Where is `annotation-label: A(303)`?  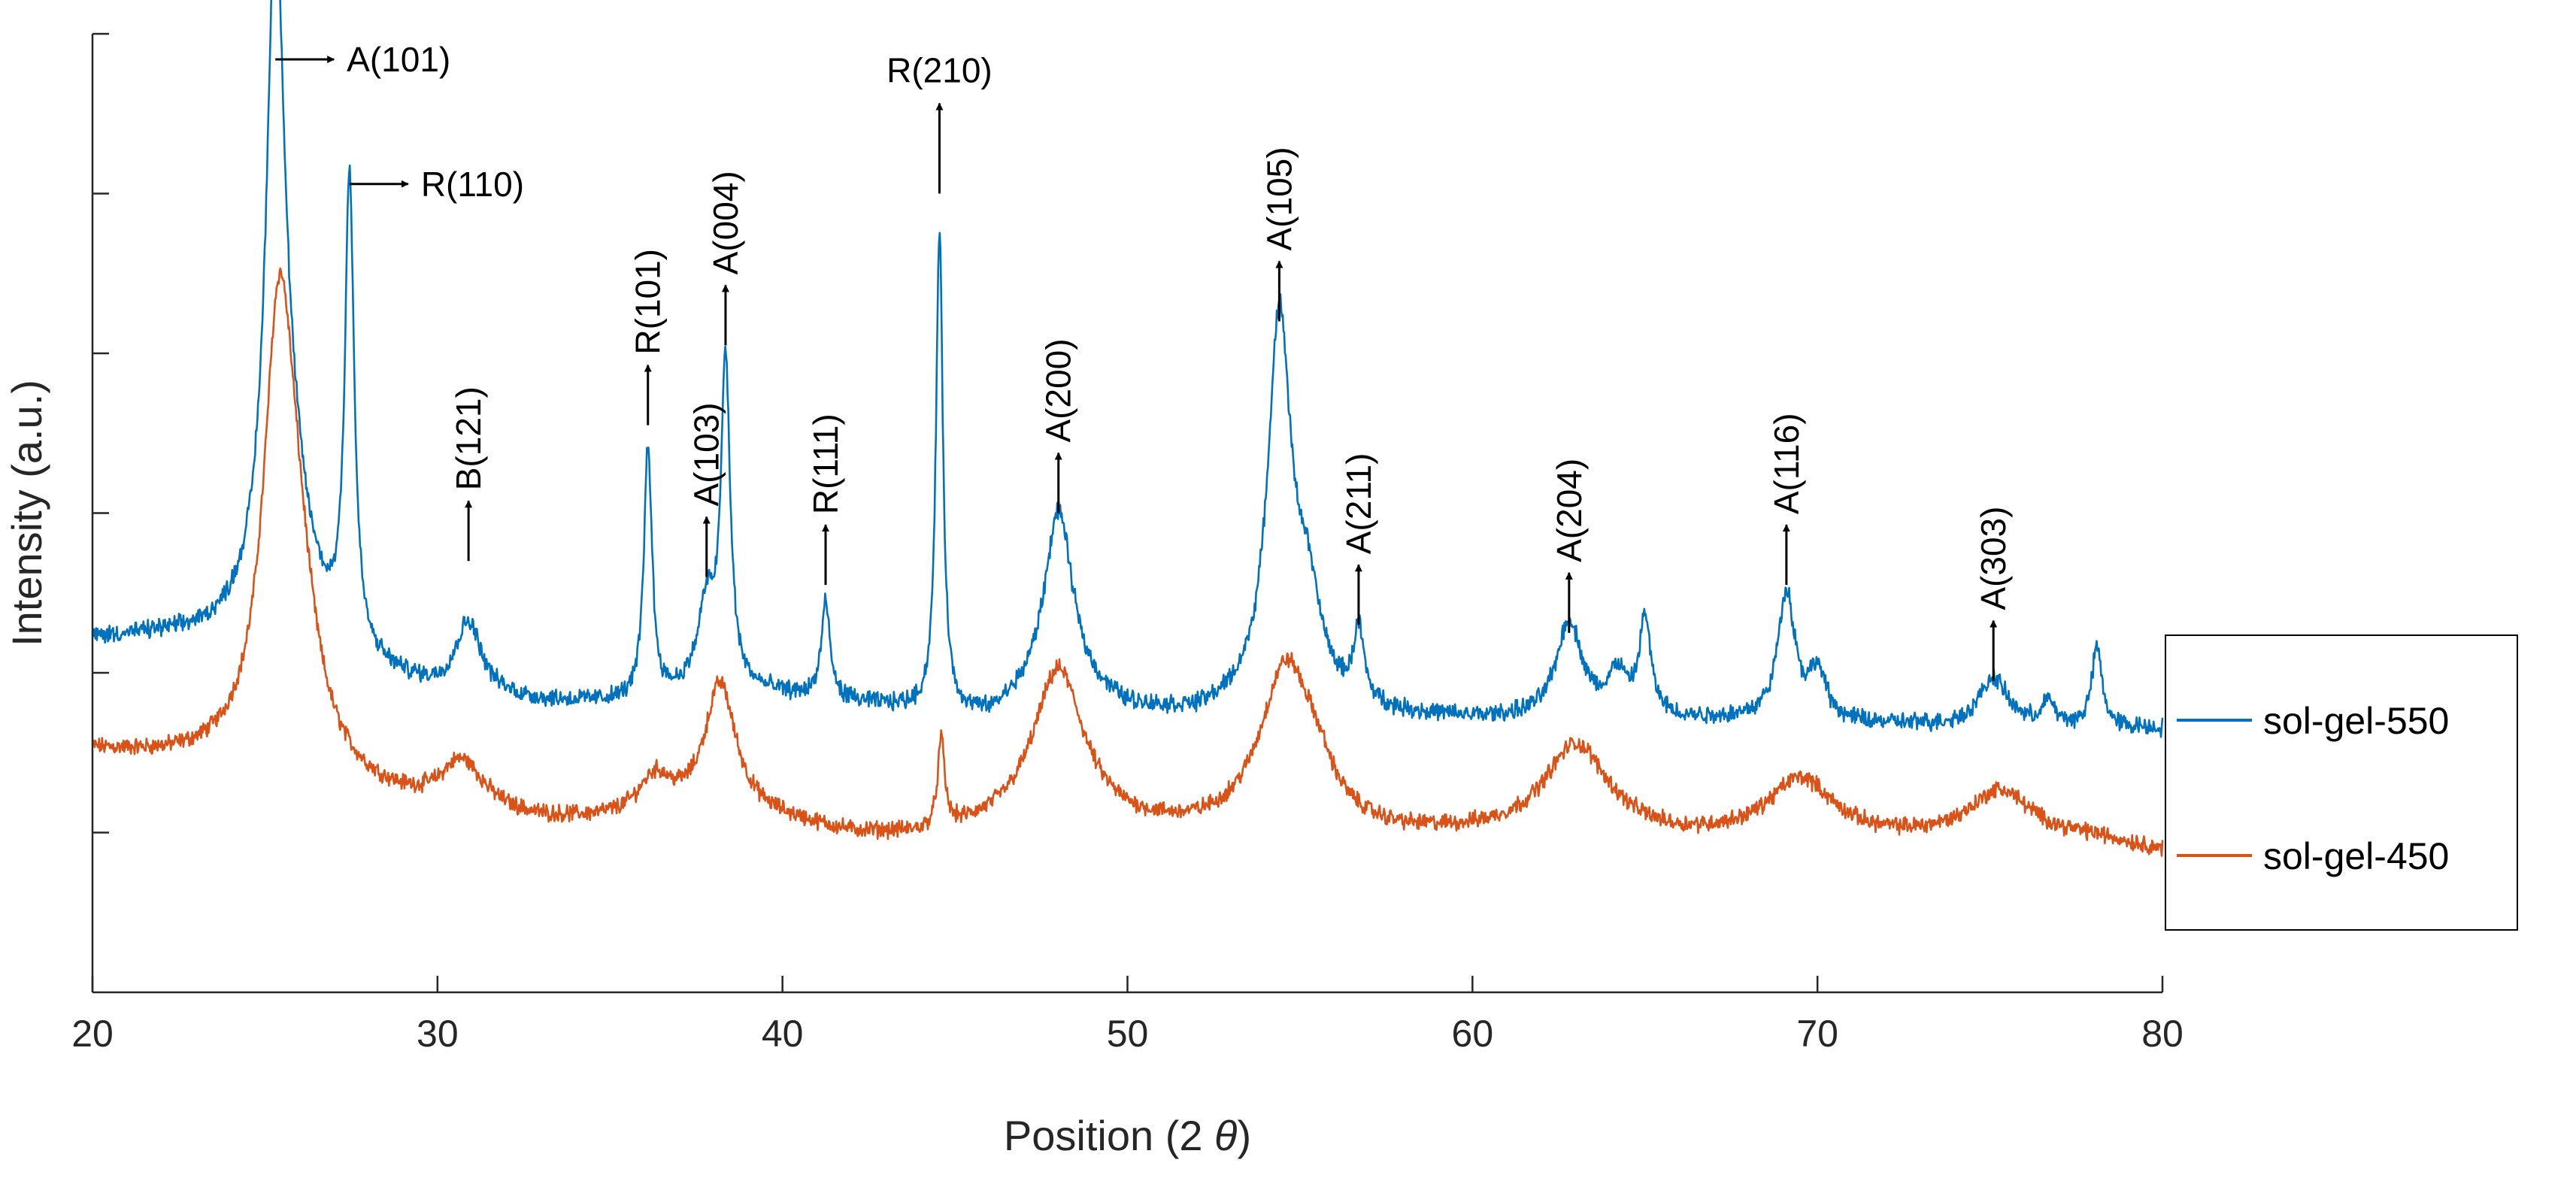
annotation-label: A(303) is located at coordinates (1993, 558).